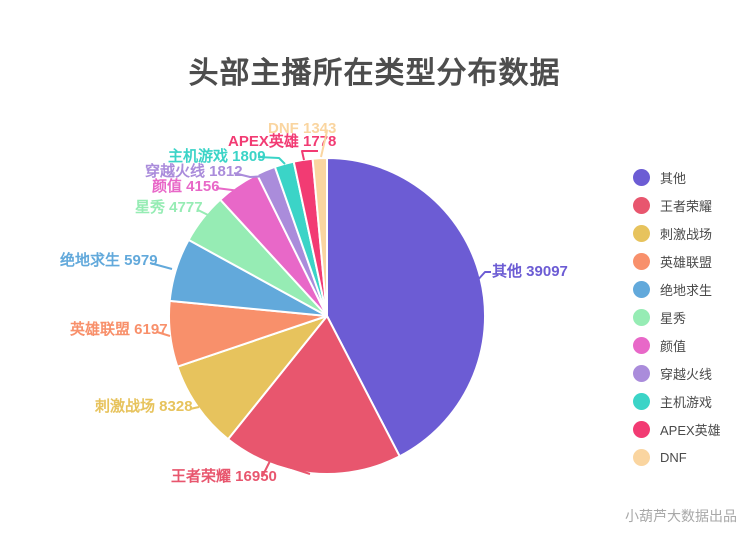 This screenshot has height=539, width=749. What do you see at coordinates (302, 128) in the screenshot?
I see `slice-label: DNF 1343` at bounding box center [302, 128].